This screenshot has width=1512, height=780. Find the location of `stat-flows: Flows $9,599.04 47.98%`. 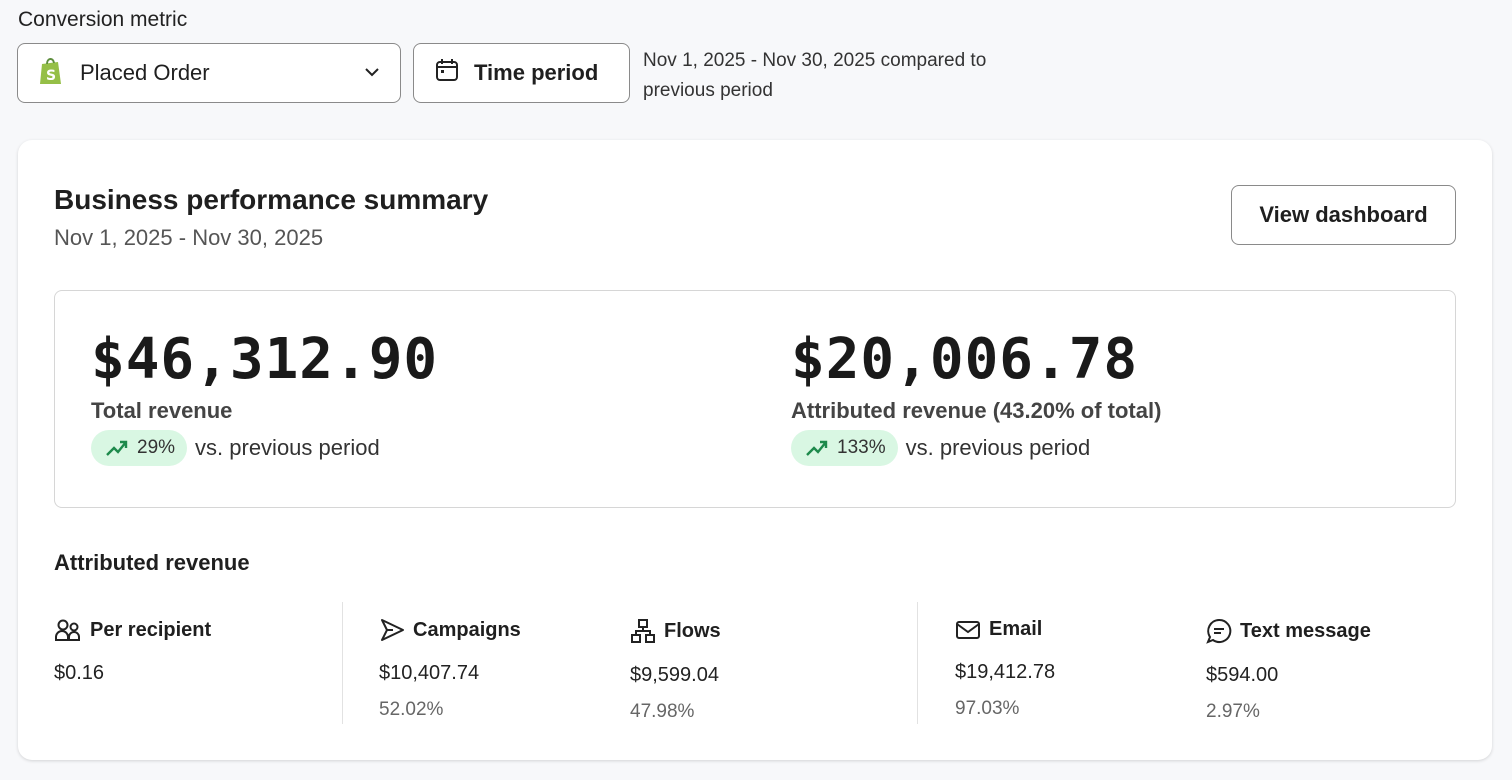

stat-flows: Flows $9,599.04 47.98% is located at coordinates (675, 670).